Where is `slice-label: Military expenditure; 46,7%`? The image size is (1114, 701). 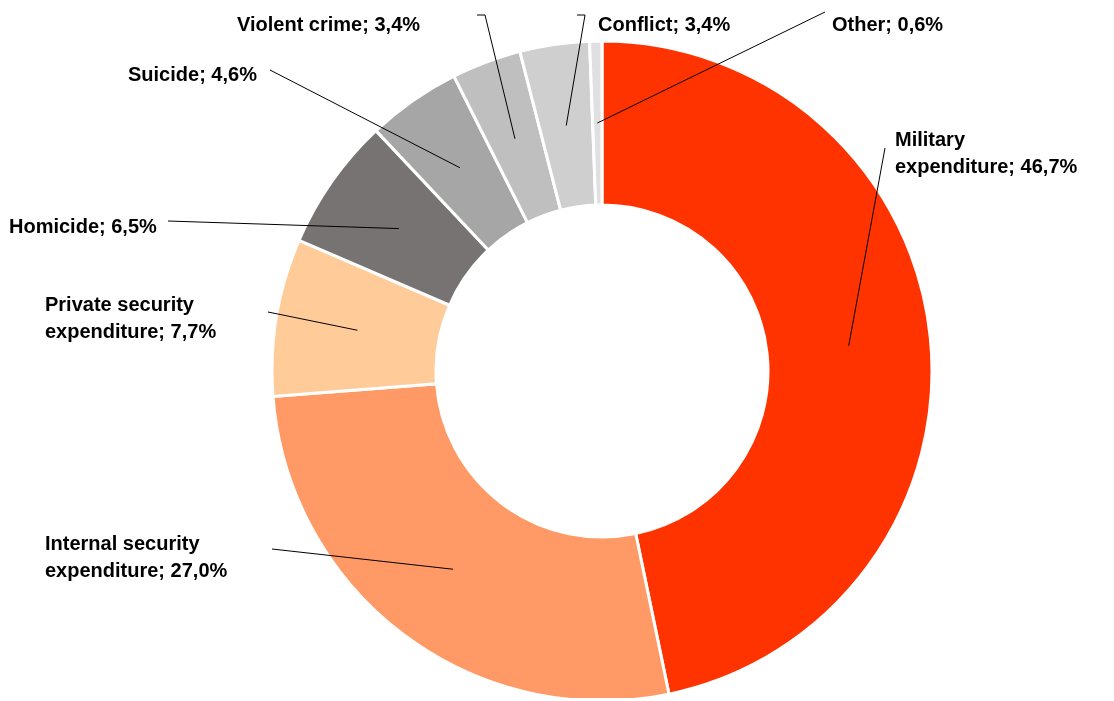 slice-label: Military expenditure; 46,7% is located at coordinates (986, 152).